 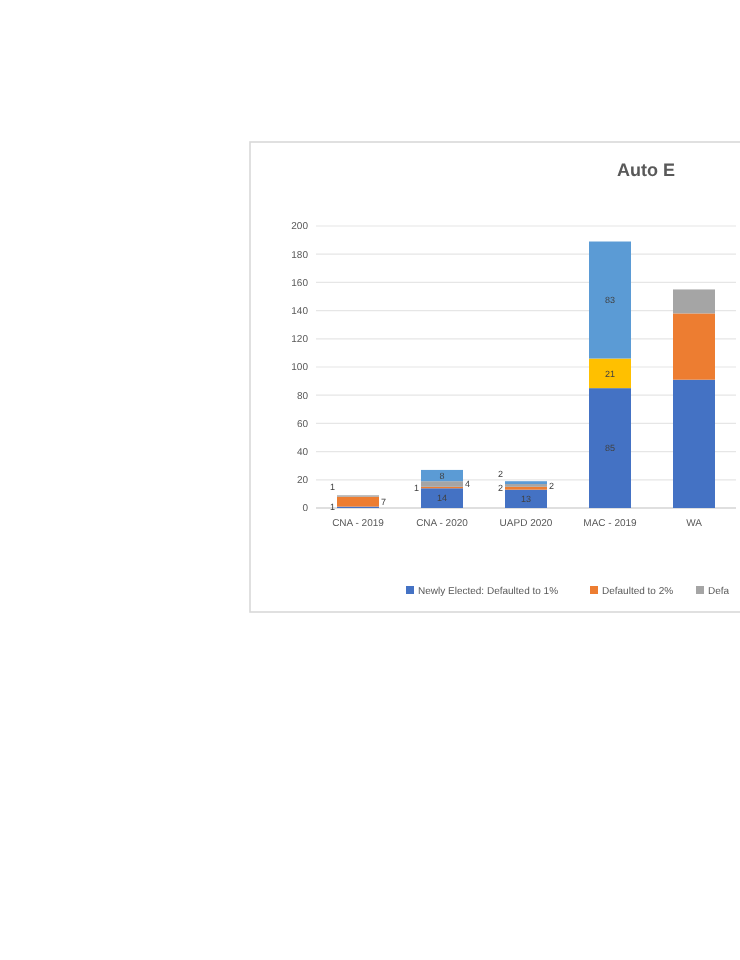 I want to click on chart-title: Auto E, so click(x=646, y=170).